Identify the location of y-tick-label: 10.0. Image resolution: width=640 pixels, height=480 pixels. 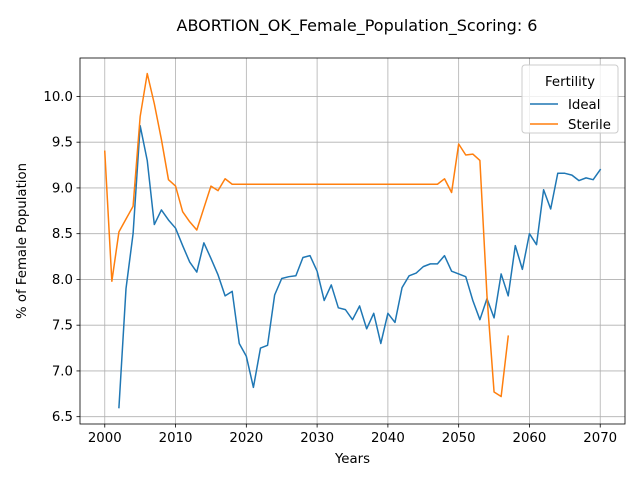
(58, 97).